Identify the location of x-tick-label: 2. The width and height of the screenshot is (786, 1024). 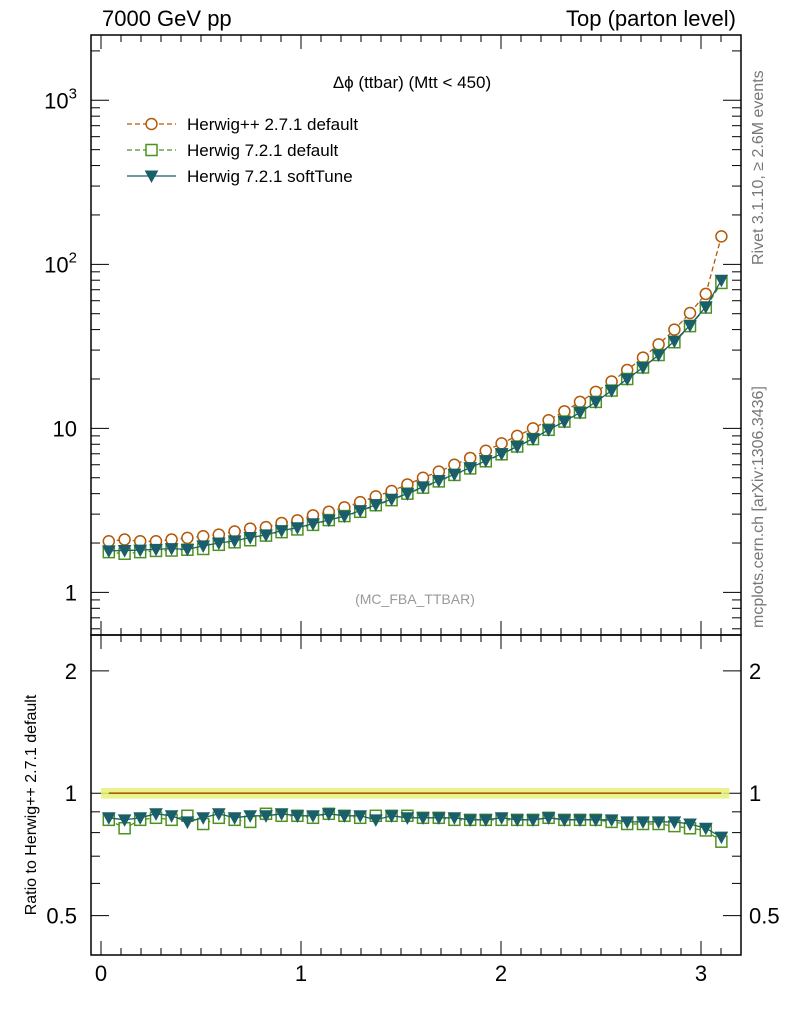
(501, 973).